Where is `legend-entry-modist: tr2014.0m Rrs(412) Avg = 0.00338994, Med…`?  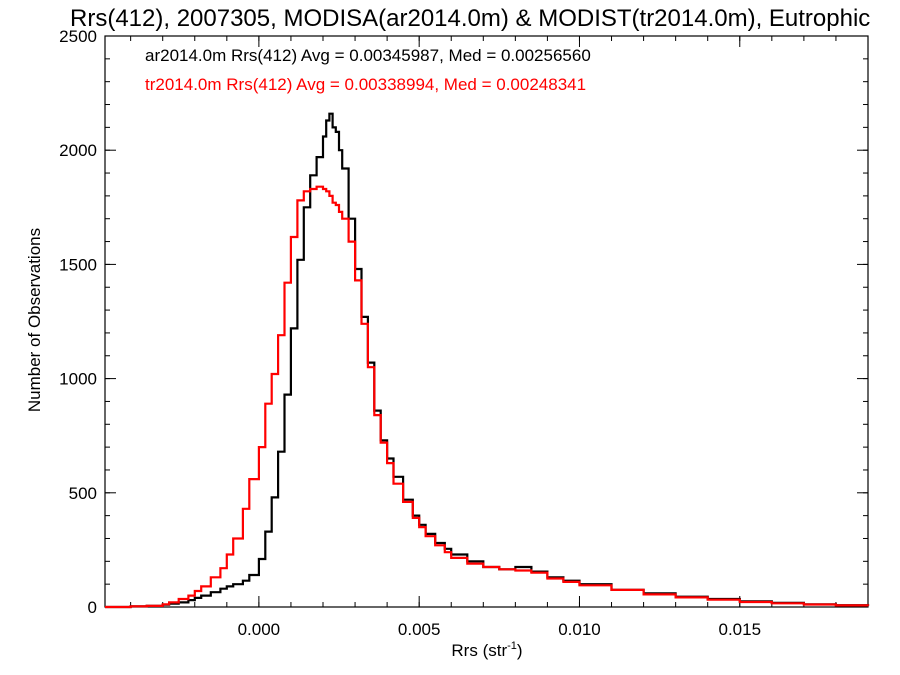 legend-entry-modist: tr2014.0m Rrs(412) Avg = 0.00338994, Med… is located at coordinates (365, 84).